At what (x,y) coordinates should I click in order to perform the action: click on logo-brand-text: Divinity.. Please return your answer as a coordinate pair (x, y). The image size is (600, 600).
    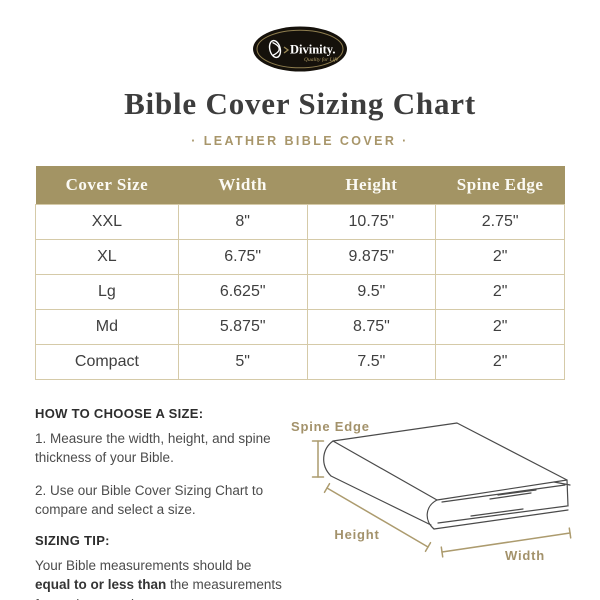
    Looking at the image, I should click on (313, 50).